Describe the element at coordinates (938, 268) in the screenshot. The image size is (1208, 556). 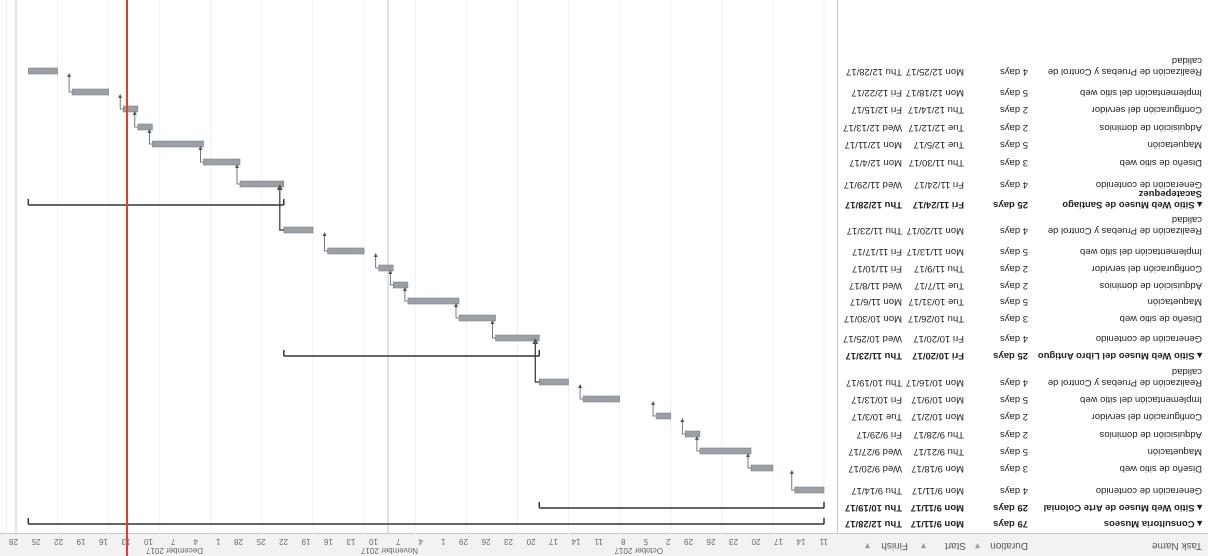
I see `task-start: Thu 11/9/17` at that location.